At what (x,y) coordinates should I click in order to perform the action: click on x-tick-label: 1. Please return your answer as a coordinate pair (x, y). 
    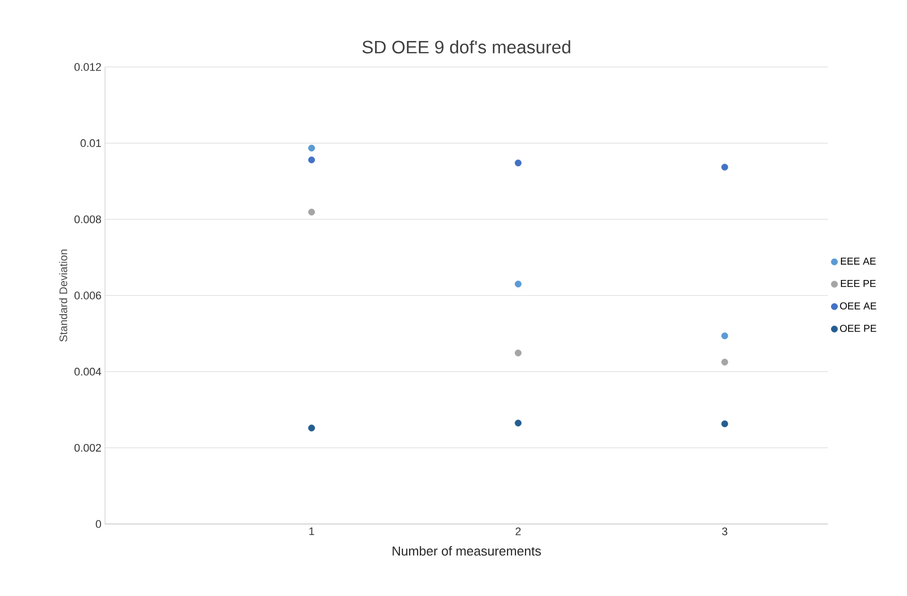
    Looking at the image, I should click on (311, 532).